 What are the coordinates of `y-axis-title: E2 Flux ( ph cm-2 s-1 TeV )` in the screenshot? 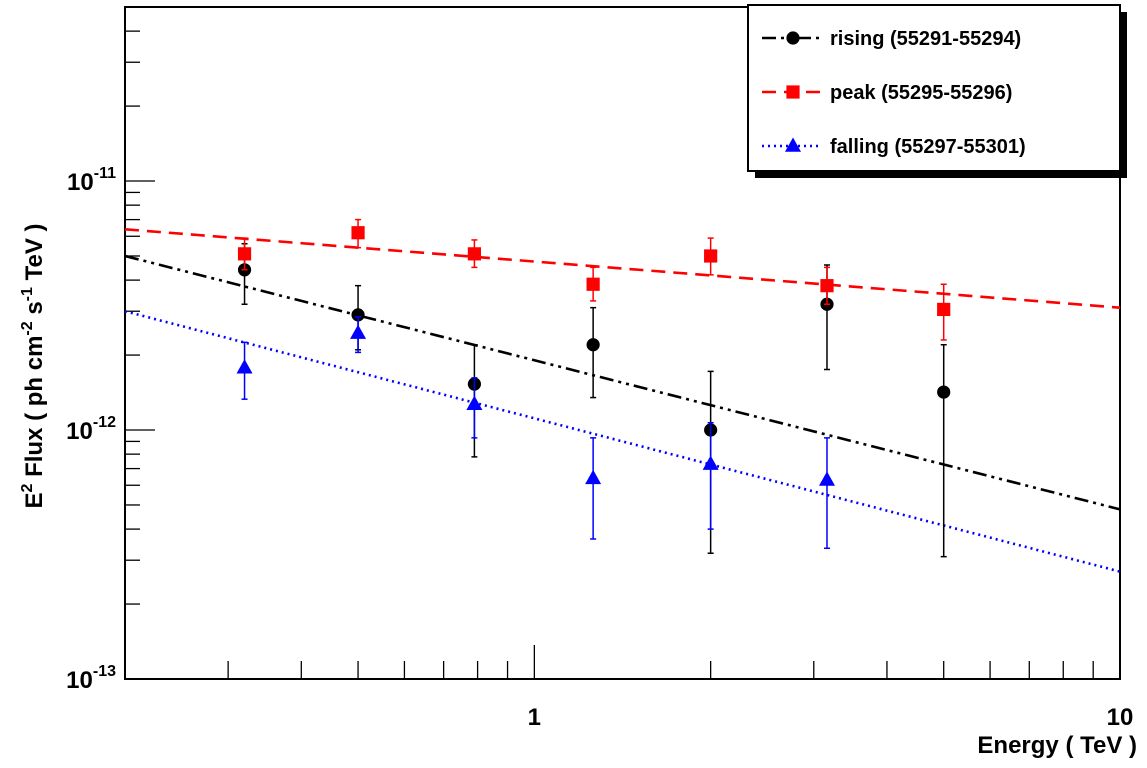 It's located at (33, 366).